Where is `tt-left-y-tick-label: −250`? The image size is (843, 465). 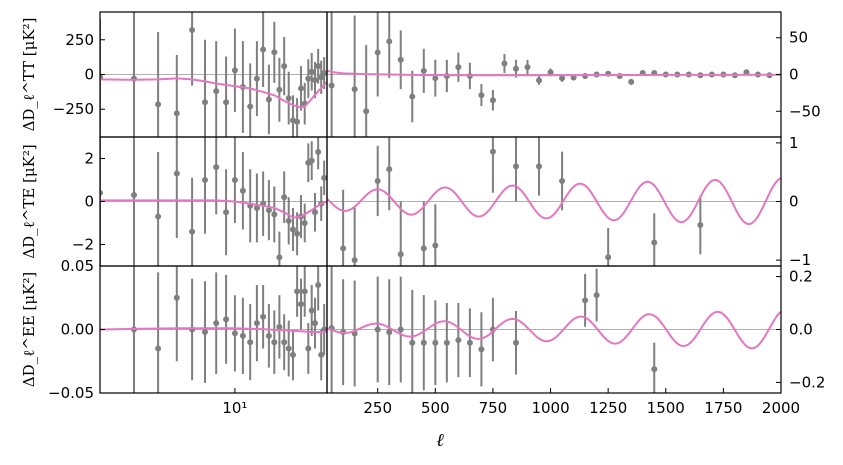 tt-left-y-tick-label: −250 is located at coordinates (73, 109).